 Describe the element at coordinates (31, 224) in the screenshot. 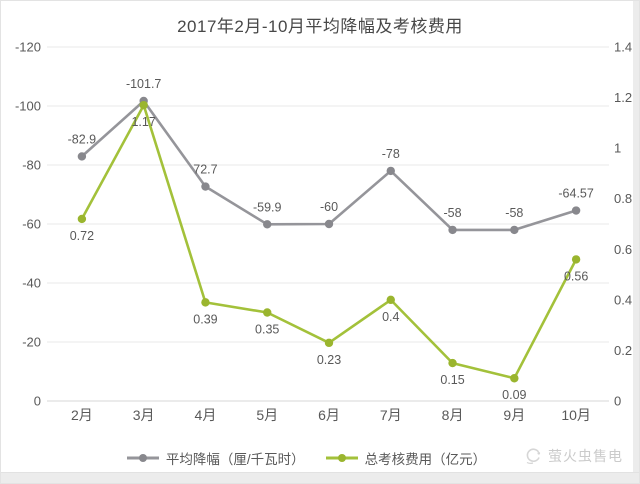

I see `left-axis-tick-label: -60` at that location.